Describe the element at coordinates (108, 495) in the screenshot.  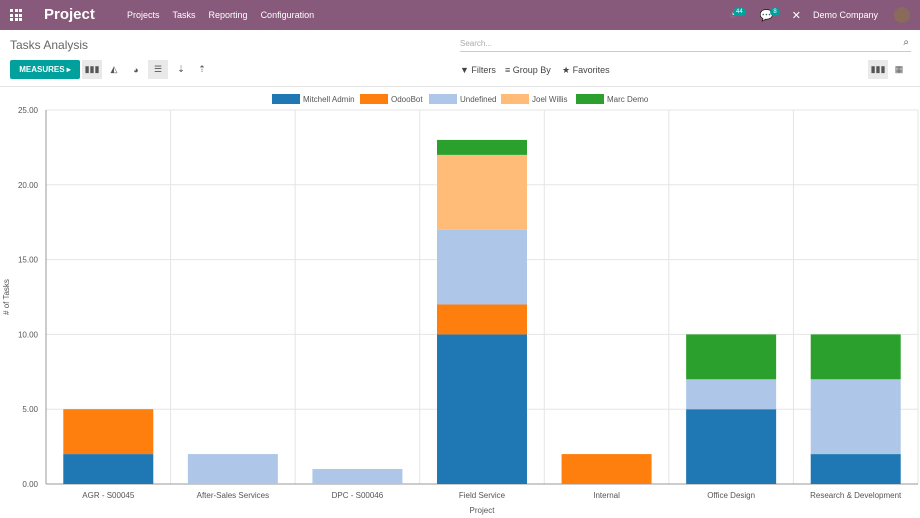
I see `x-tick-label: AGR - S00045` at that location.